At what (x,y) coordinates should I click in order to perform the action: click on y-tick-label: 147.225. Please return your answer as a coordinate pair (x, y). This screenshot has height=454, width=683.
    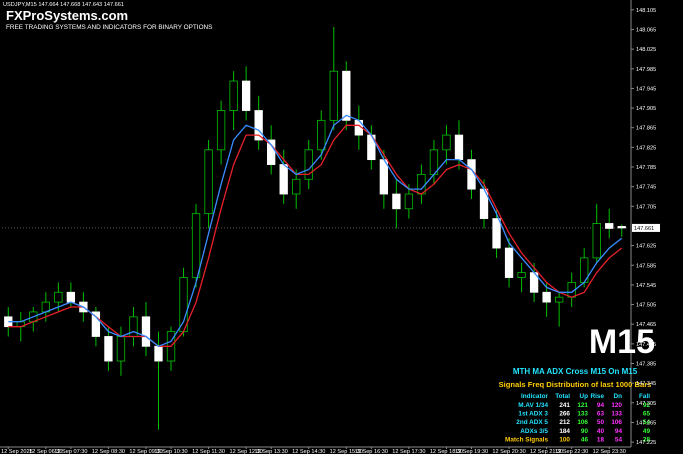
    Looking at the image, I should click on (646, 443).